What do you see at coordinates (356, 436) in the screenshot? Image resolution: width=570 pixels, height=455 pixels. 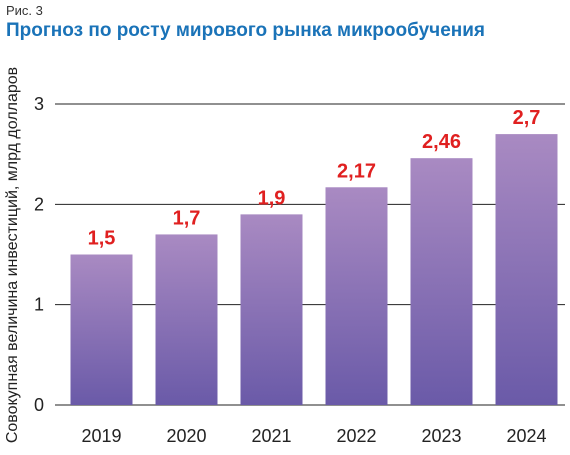 I see `x-tick-label: 2022` at bounding box center [356, 436].